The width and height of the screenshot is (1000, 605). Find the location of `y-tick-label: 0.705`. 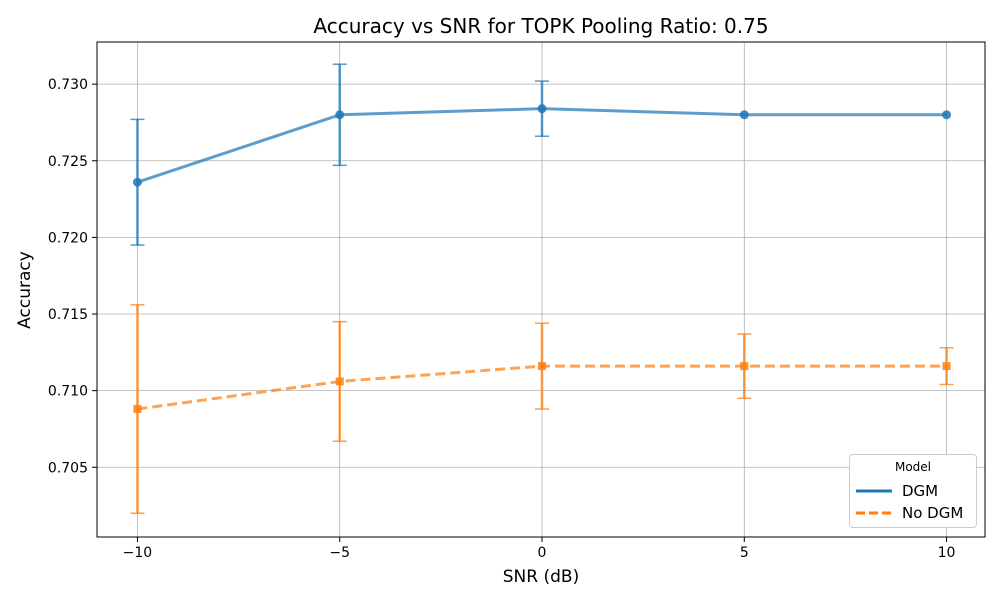

y-tick-label: 0.705 is located at coordinates (68, 468).